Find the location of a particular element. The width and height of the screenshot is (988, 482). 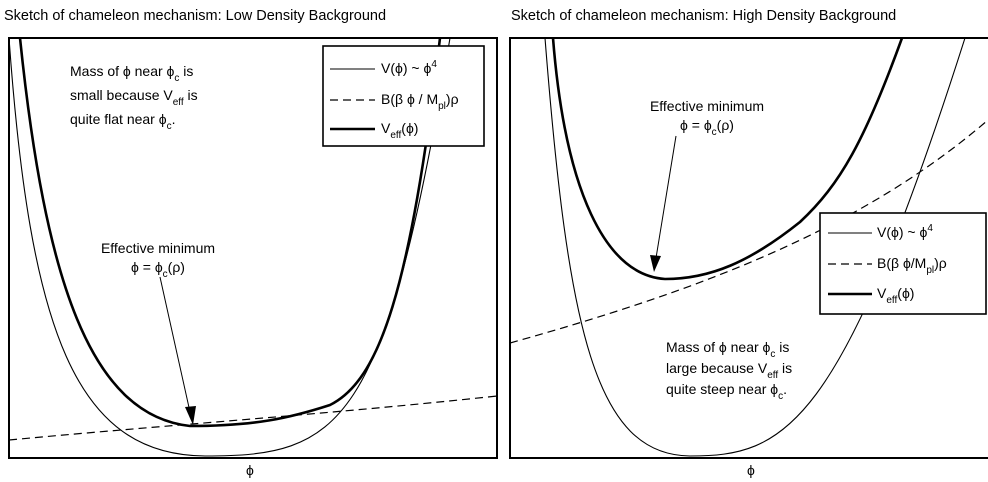

legend-entry-b-coupling: B(β ϕ/Mpl)ρ is located at coordinates (912, 265).